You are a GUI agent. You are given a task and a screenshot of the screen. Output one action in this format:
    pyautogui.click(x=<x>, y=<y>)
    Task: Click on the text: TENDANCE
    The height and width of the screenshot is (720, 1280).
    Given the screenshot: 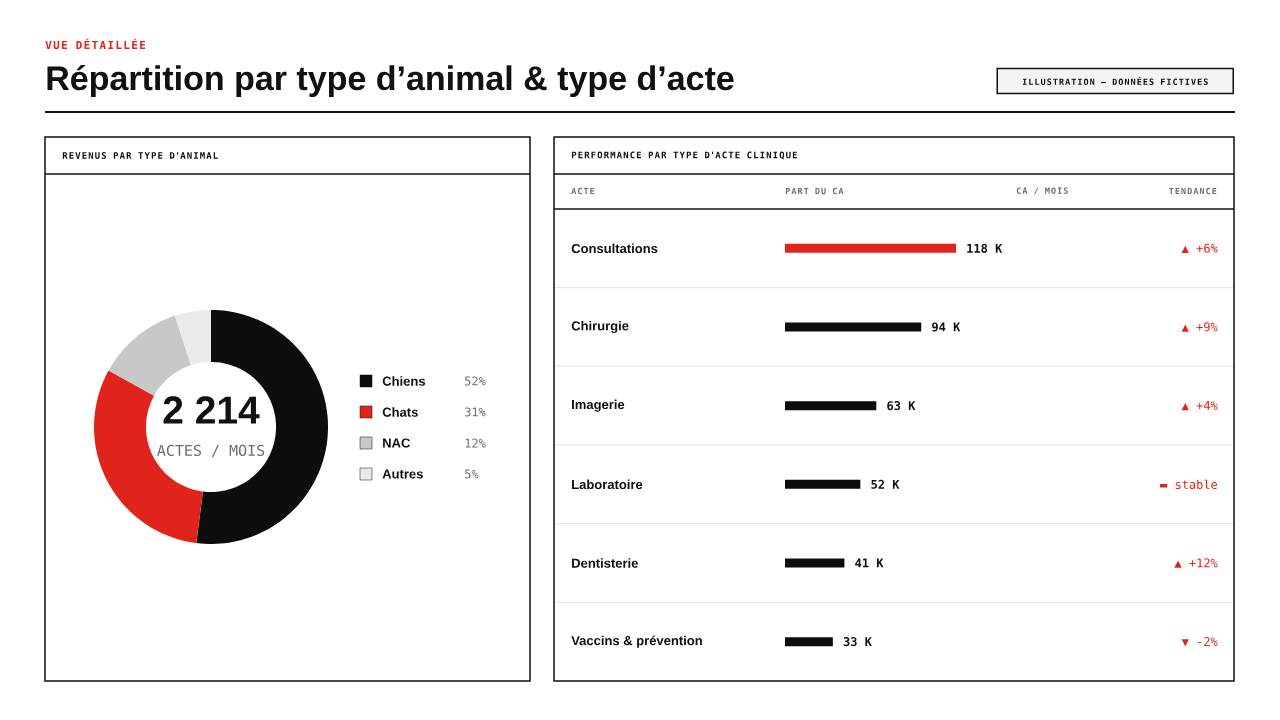 What is the action you would take?
    pyautogui.click(x=1193, y=191)
    